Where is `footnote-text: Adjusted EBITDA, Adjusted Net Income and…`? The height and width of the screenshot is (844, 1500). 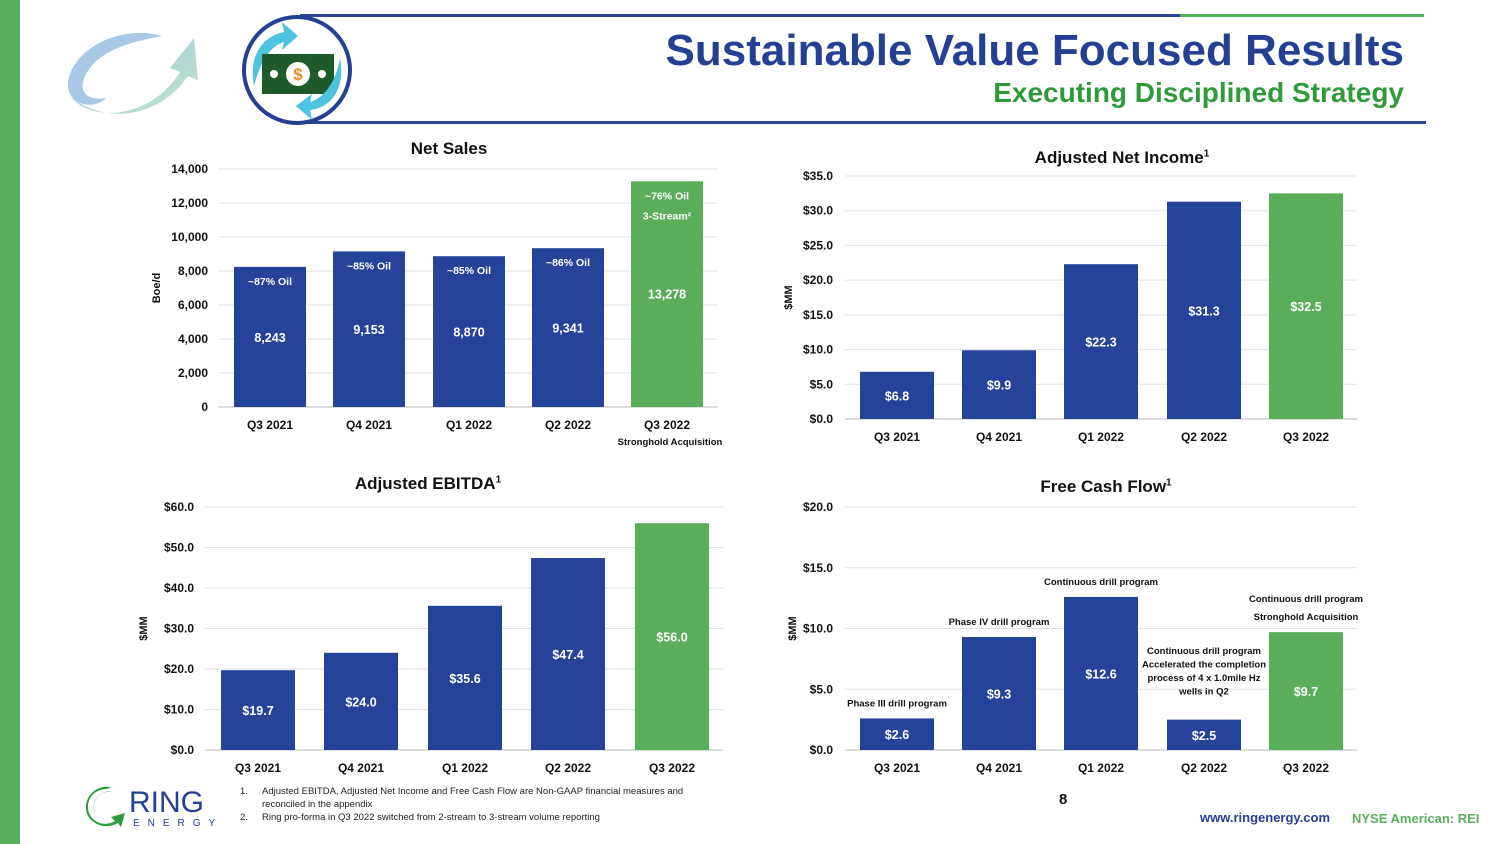 footnote-text: Adjusted EBITDA, Adjusted Net Income and… is located at coordinates (473, 798).